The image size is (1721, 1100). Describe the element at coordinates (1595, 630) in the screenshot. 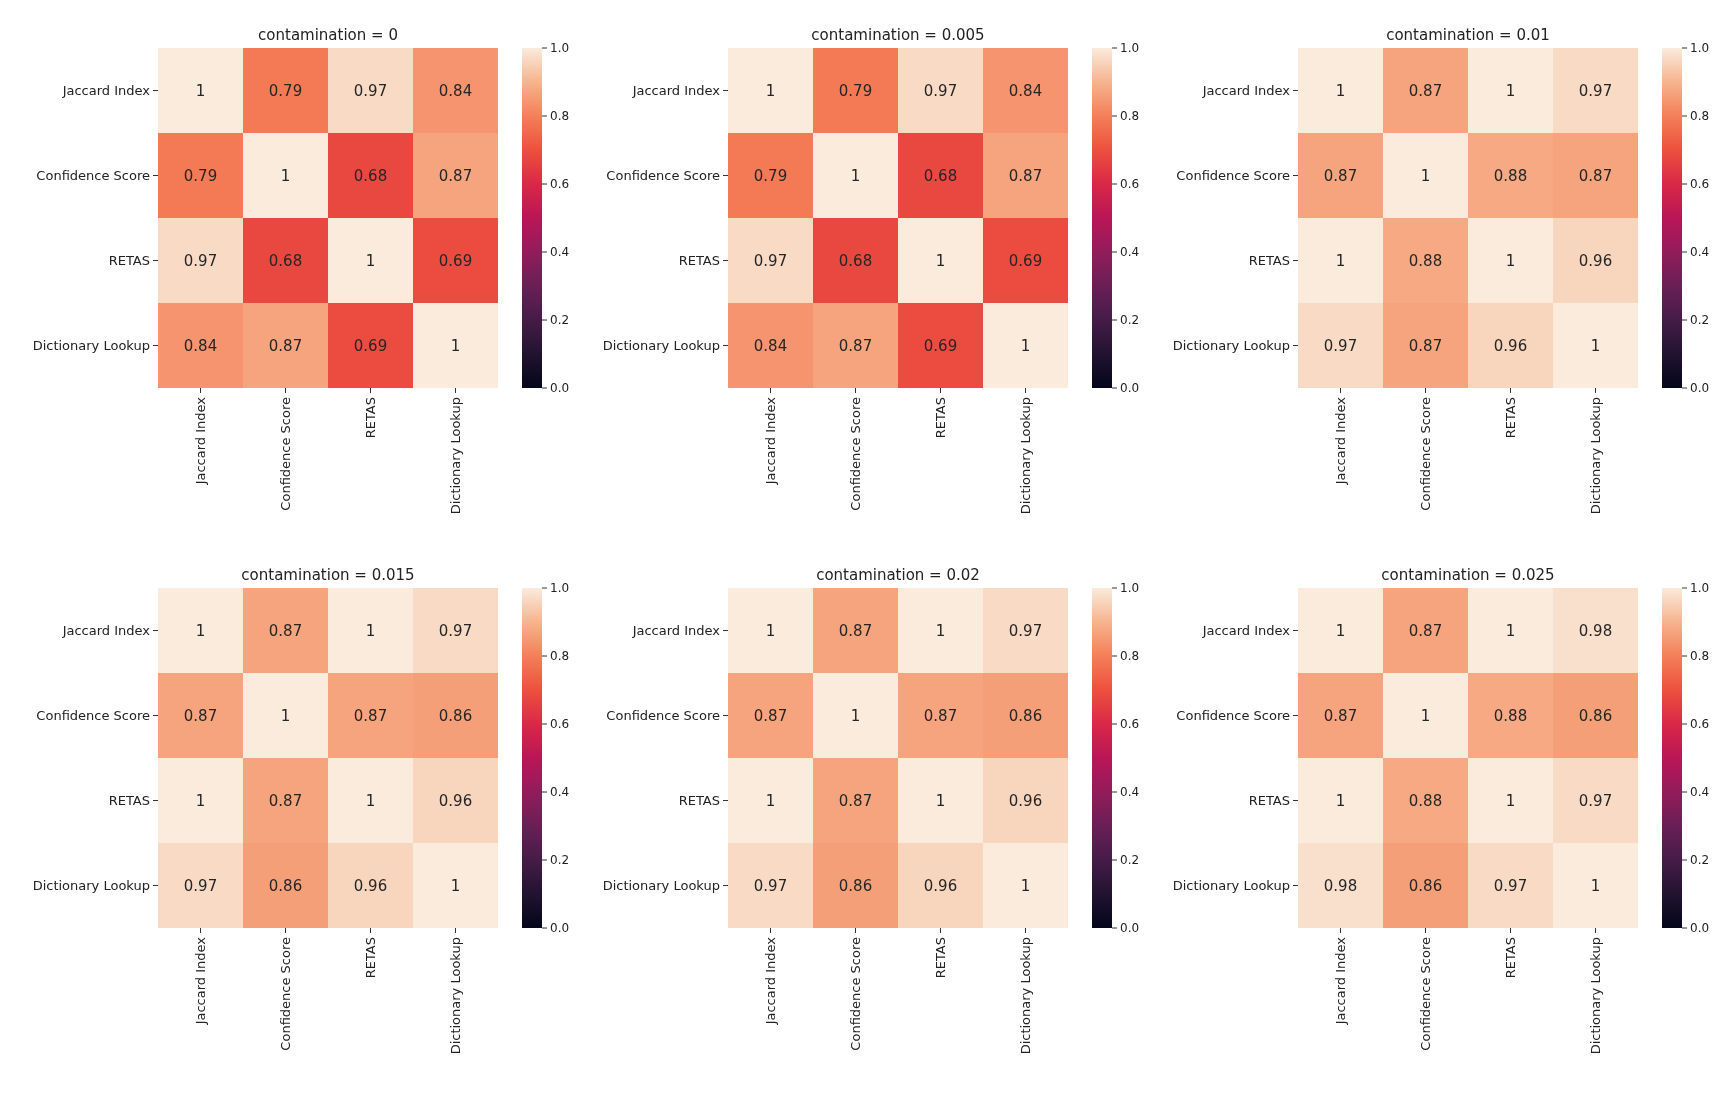

I see `data-label: 0.98` at that location.